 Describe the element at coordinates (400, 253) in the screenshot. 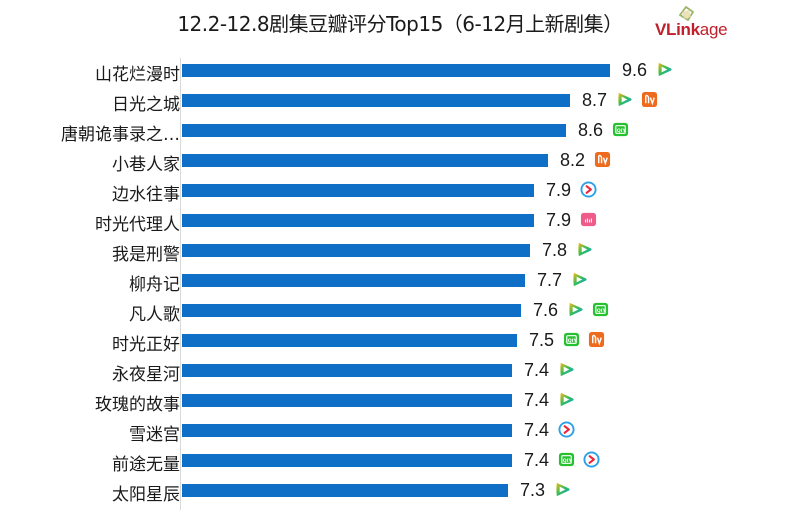

I see `bar-row: 我是刑警 7.8` at that location.